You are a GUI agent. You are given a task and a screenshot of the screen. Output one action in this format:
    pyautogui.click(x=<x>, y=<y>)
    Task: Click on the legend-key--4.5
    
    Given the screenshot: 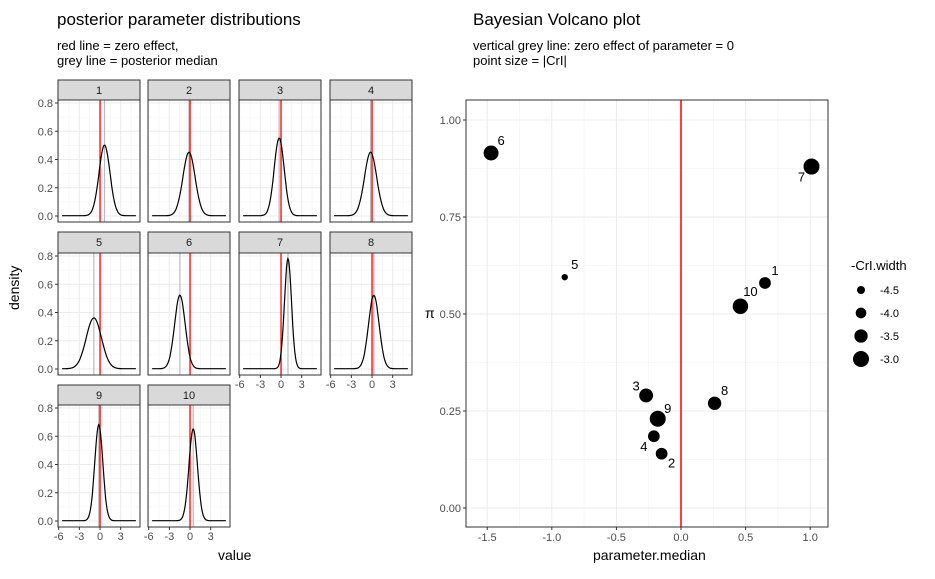 What is the action you would take?
    pyautogui.click(x=861, y=290)
    